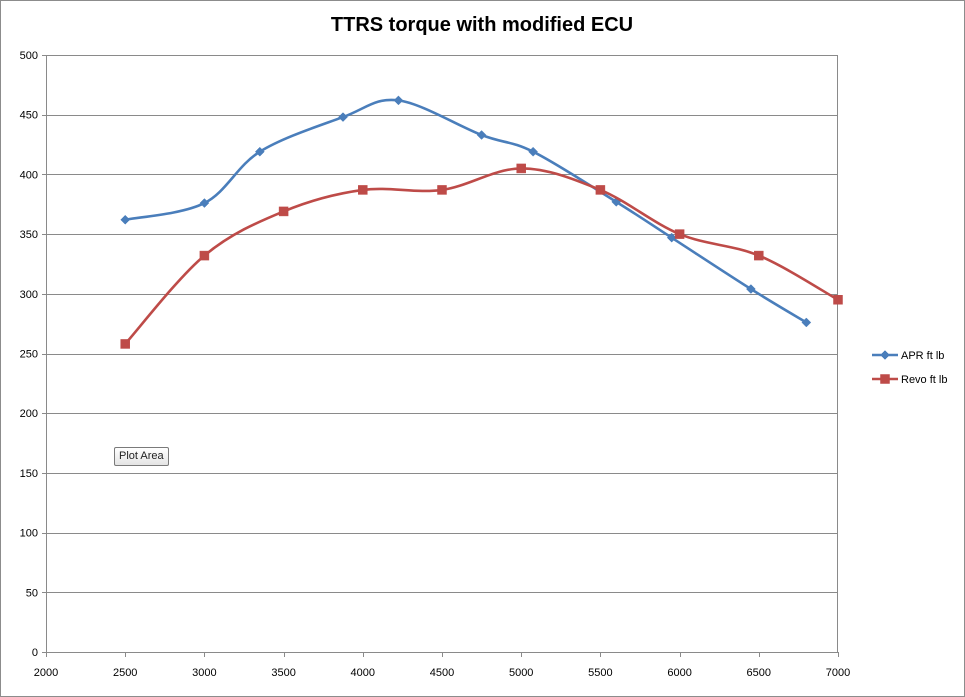 The width and height of the screenshot is (965, 697). I want to click on x-tick-label: 3000, so click(204, 673).